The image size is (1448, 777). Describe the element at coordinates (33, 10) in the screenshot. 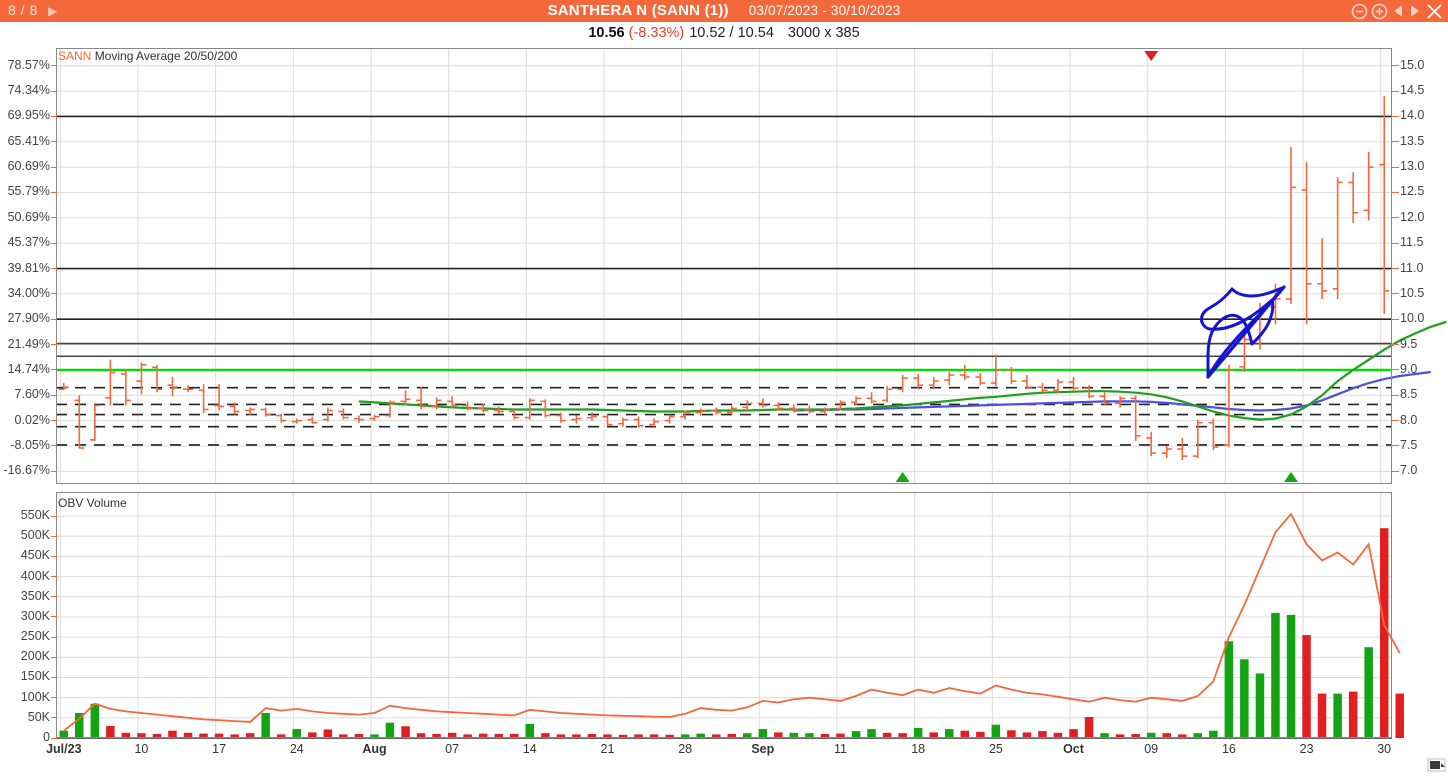

I see `page-indicator: 8 / 8 ▶` at that location.